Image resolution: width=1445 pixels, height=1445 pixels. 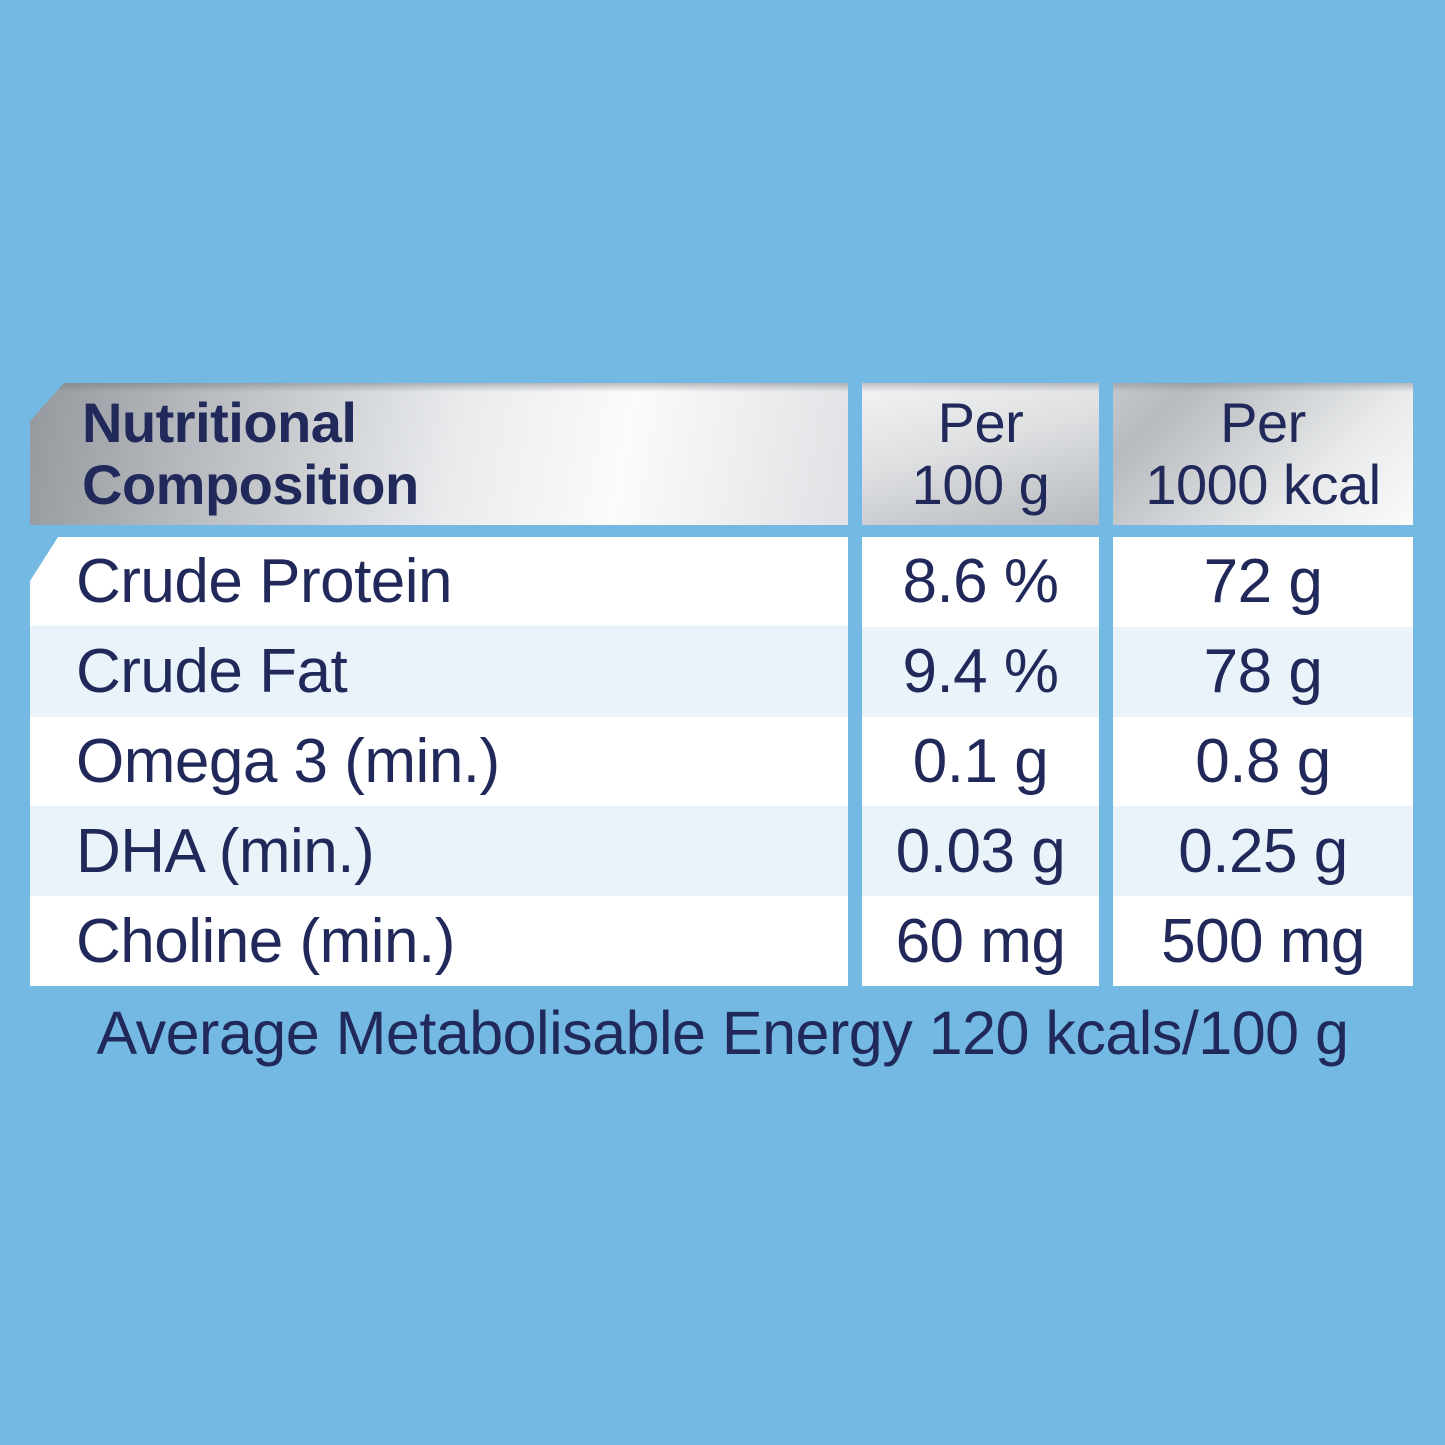 I want to click on row-value-per-1000kcal: 0.25 g, so click(x=1263, y=851).